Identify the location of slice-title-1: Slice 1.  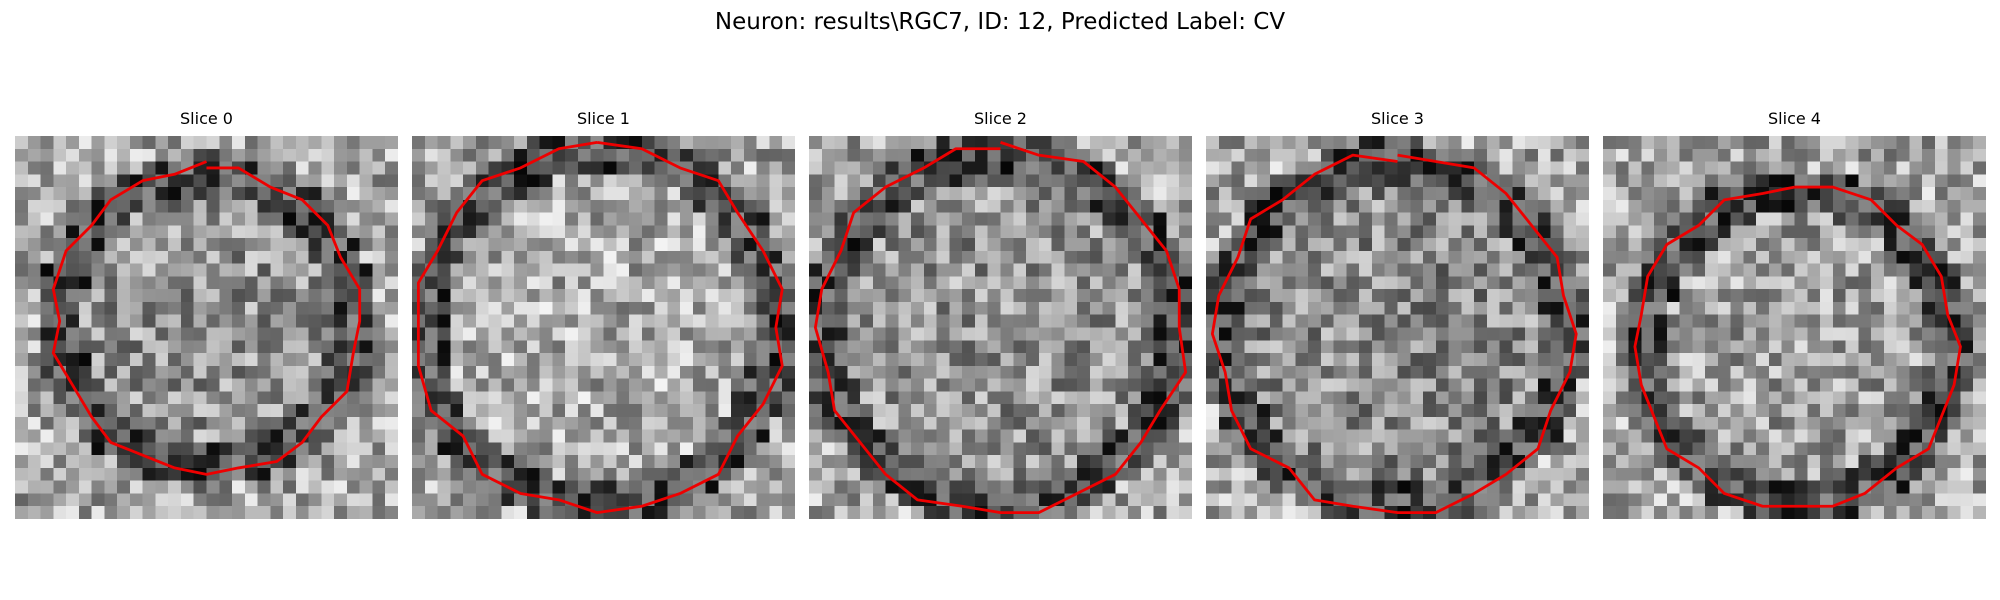
(603, 118).